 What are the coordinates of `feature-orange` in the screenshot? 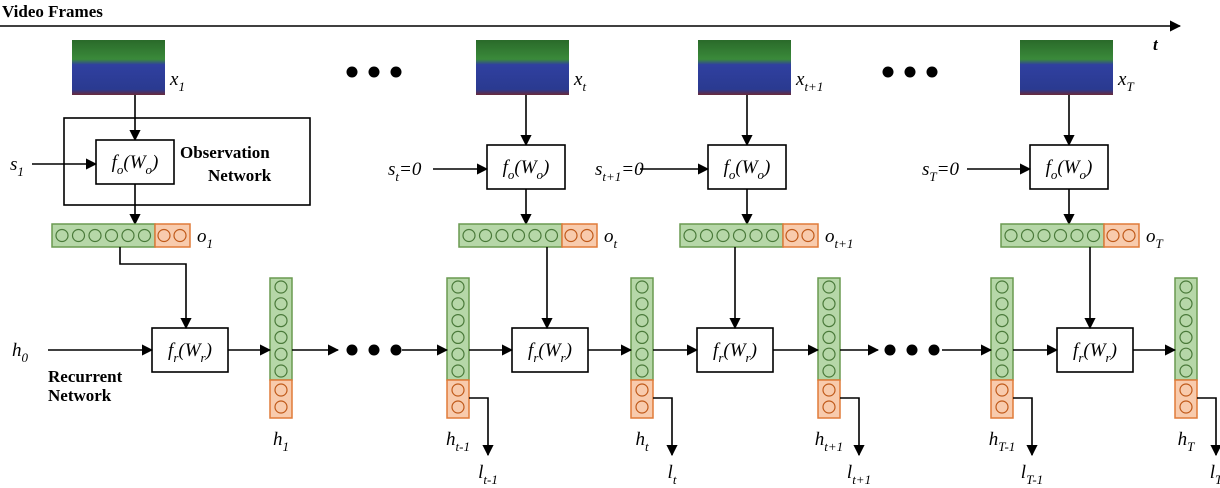 It's located at (172, 235).